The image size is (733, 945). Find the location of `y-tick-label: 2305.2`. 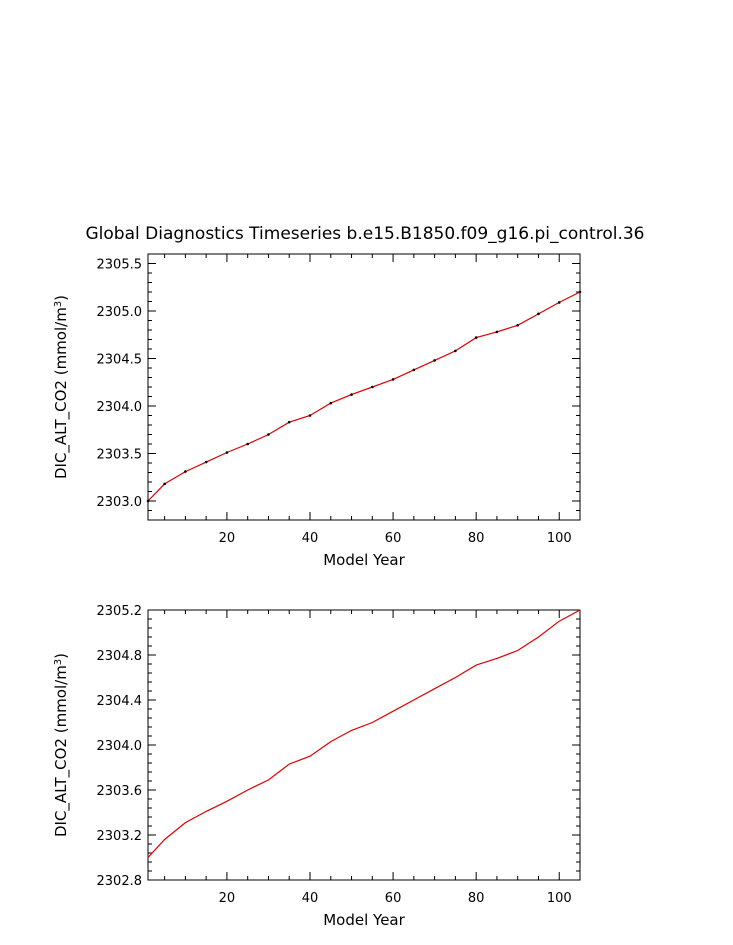

y-tick-label: 2305.2 is located at coordinates (120, 611).